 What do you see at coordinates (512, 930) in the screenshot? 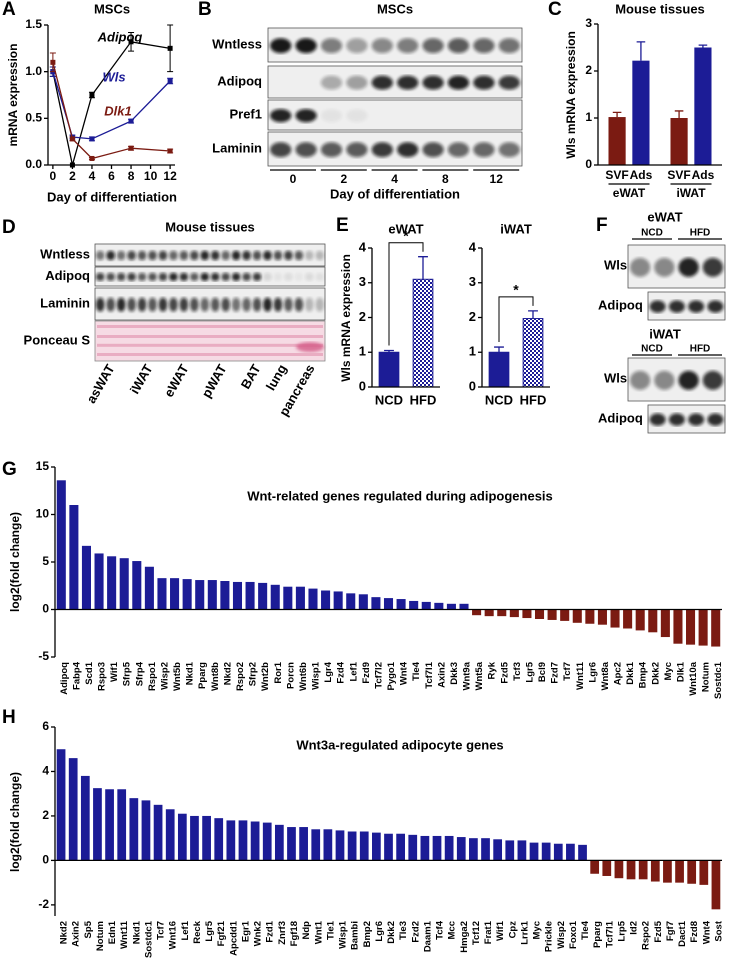
I see `x-tick-label: Cpz` at bounding box center [512, 930].